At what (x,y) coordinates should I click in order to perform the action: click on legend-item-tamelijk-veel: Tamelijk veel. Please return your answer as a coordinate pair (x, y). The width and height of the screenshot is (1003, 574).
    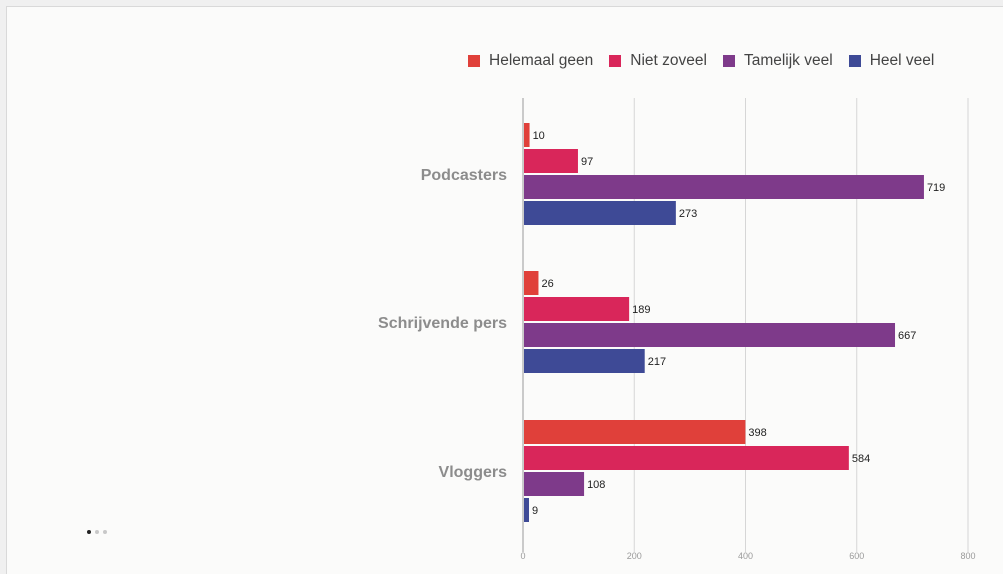
    Looking at the image, I should click on (777, 61).